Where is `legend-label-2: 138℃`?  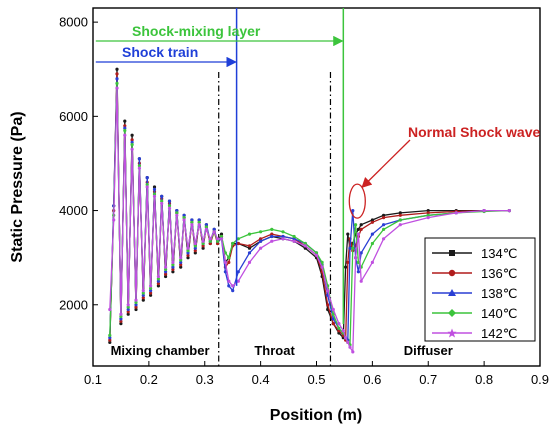
legend-label-2: 138℃ is located at coordinates (499, 293).